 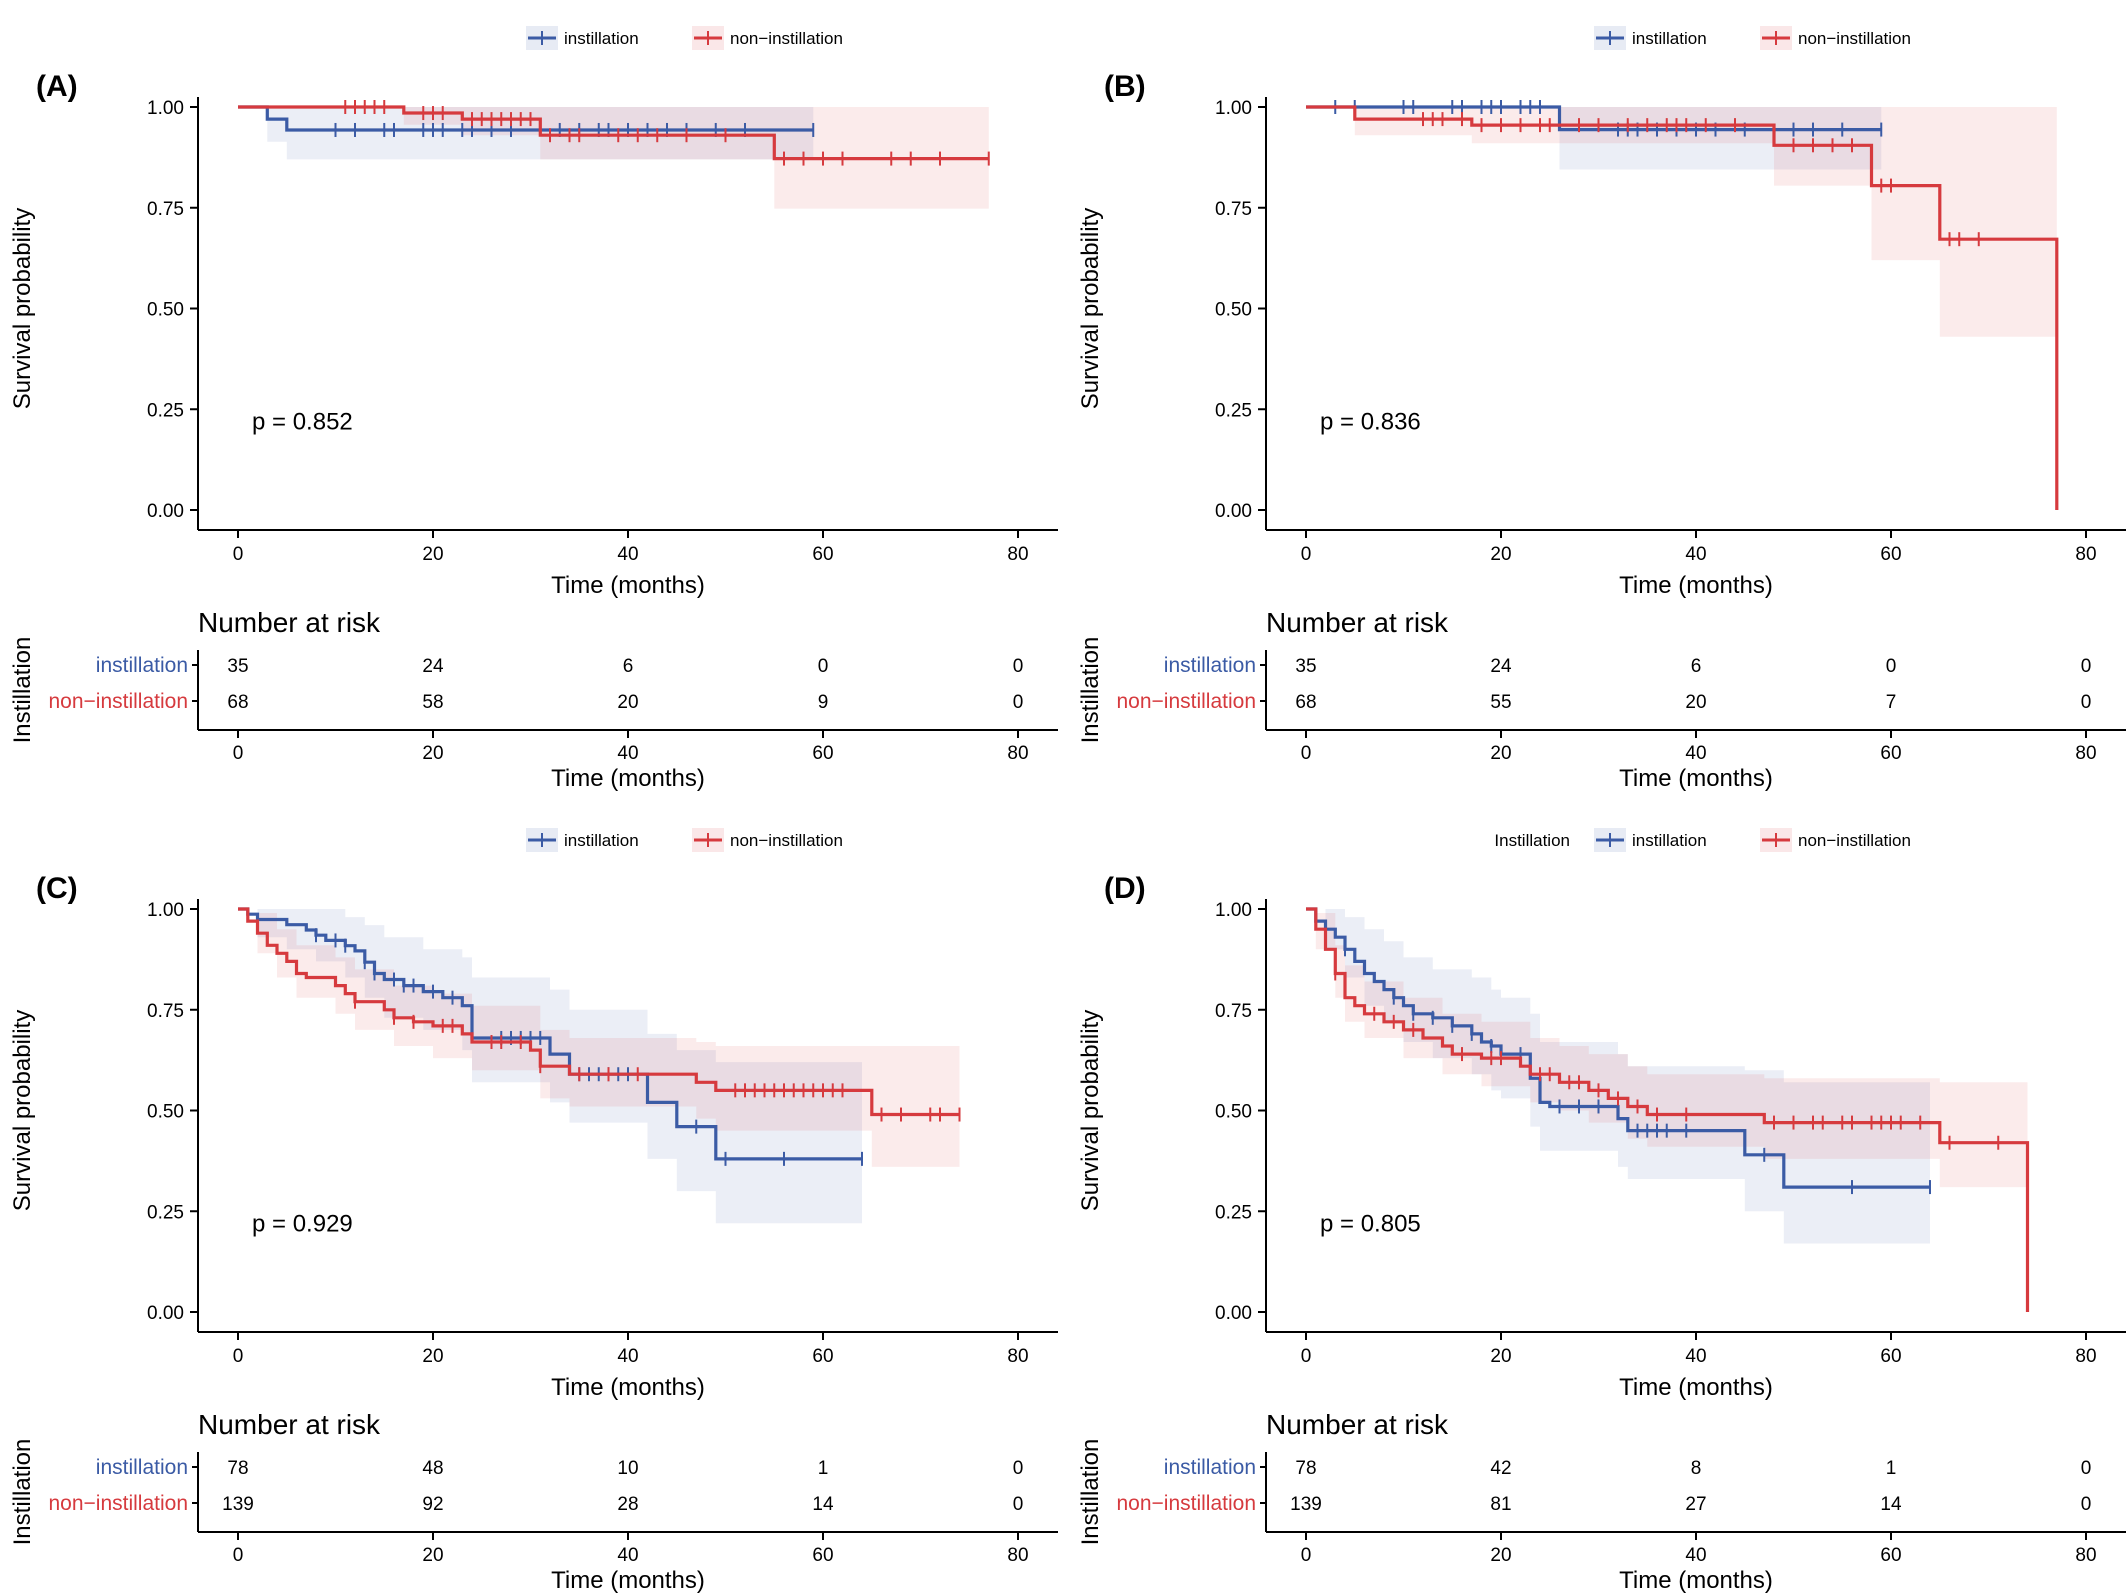 I want to click on risk-value: 58, so click(x=432, y=702).